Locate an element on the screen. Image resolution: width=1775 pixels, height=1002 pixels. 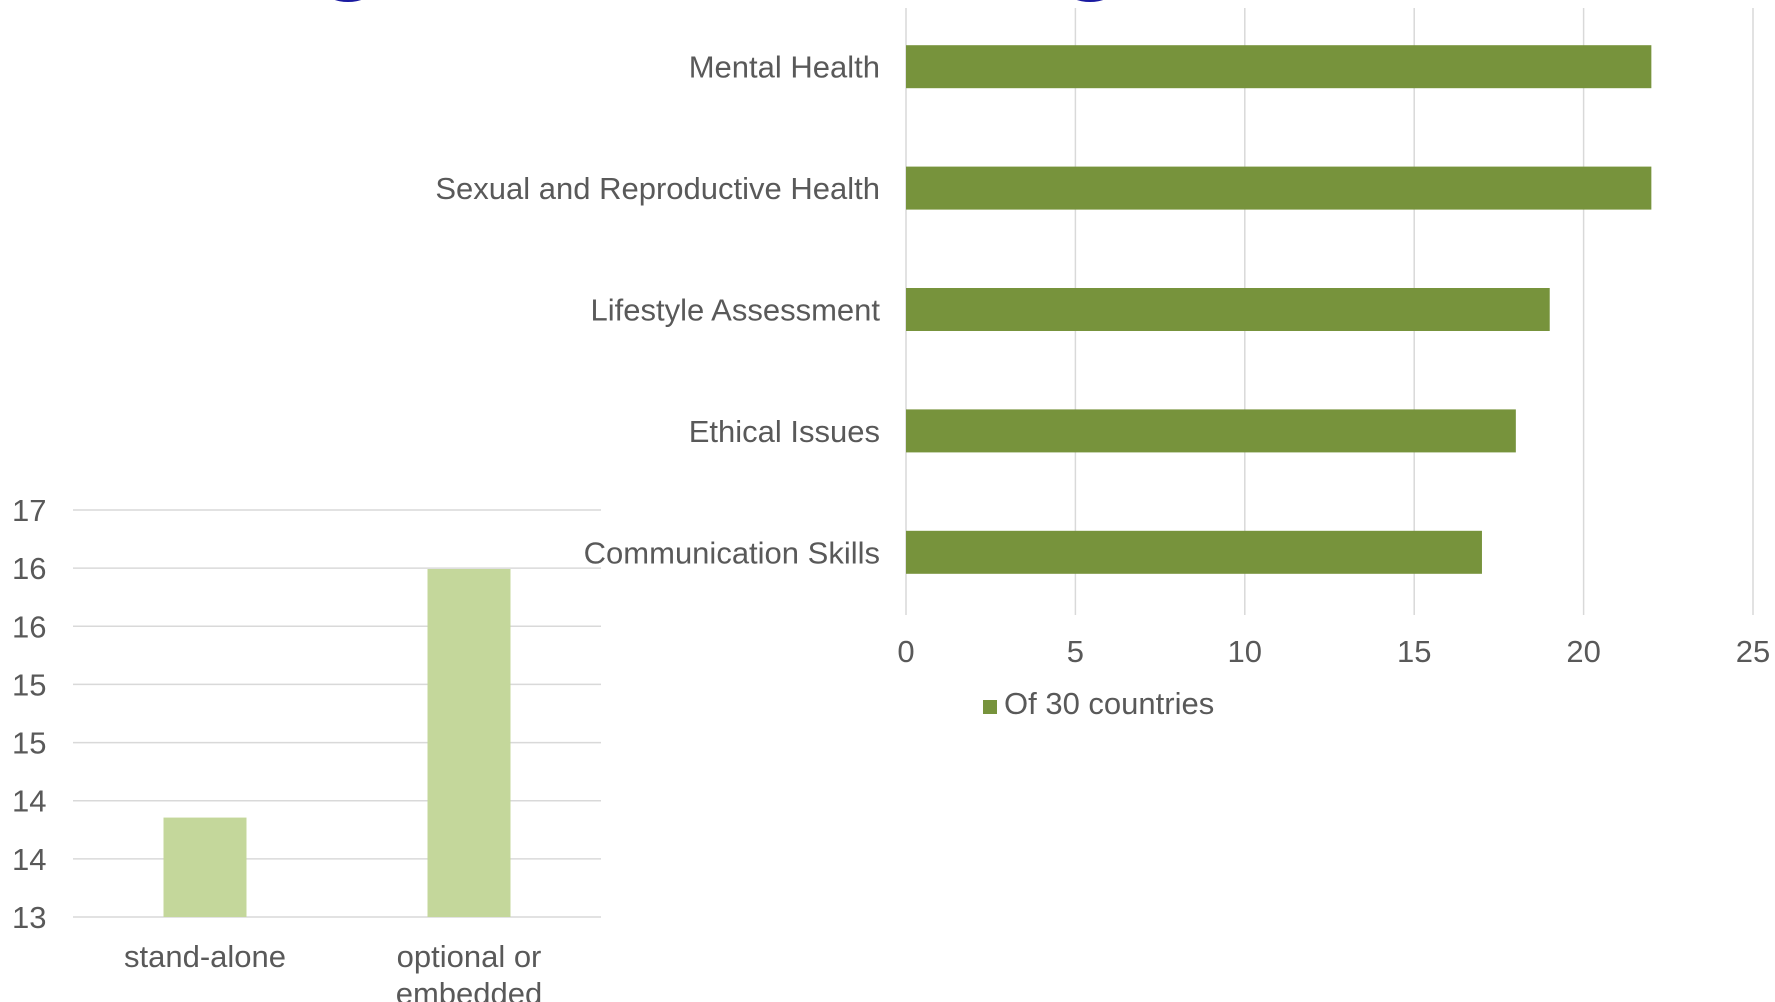
legend-swatch is located at coordinates (990, 707).